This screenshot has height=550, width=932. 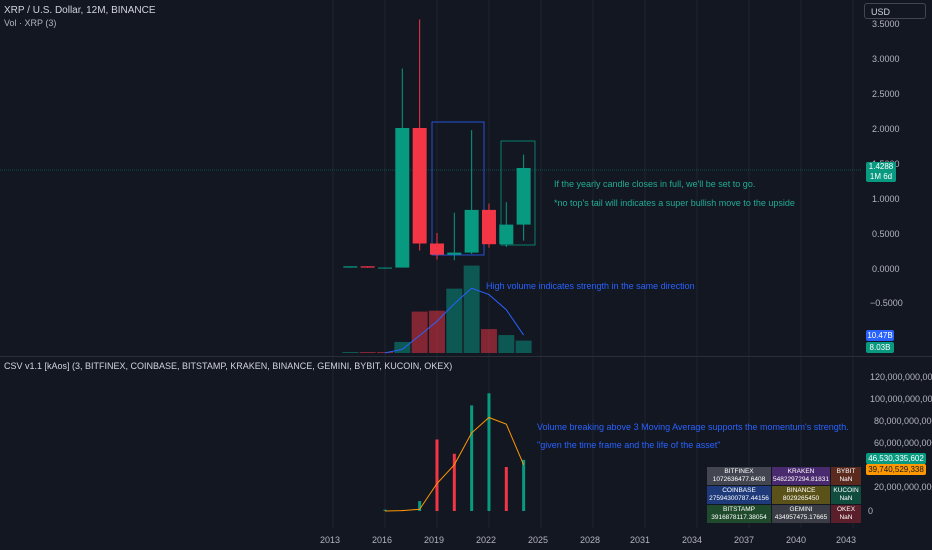 What do you see at coordinates (846, 540) in the screenshot?
I see `time-tick: 2043` at bounding box center [846, 540].